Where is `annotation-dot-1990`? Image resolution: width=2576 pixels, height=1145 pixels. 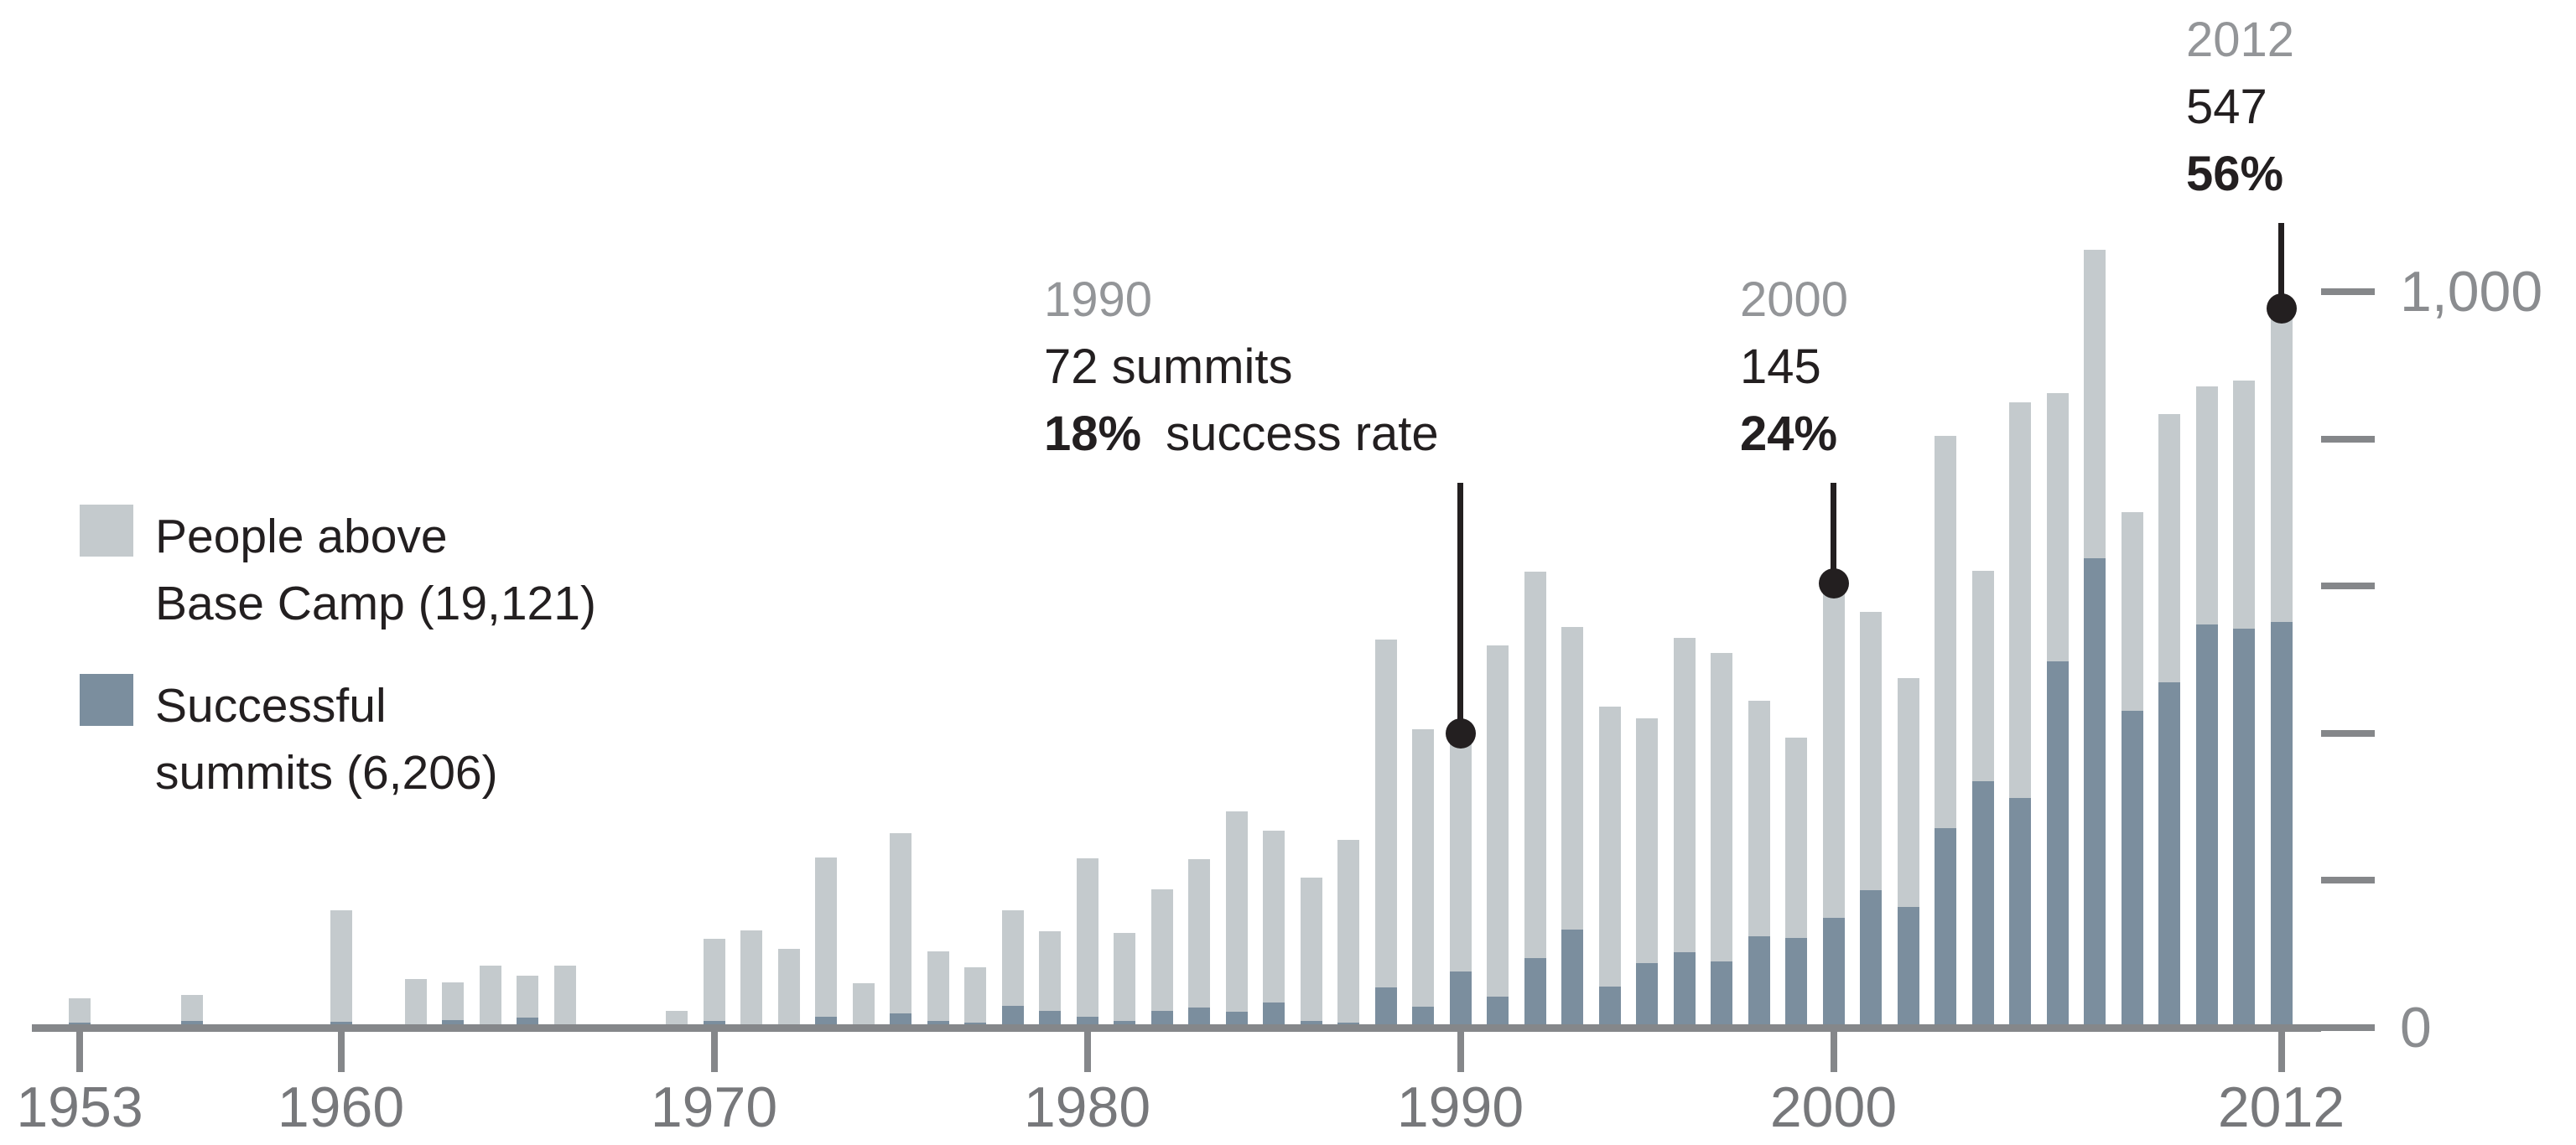
annotation-dot-1990 is located at coordinates (1460, 733).